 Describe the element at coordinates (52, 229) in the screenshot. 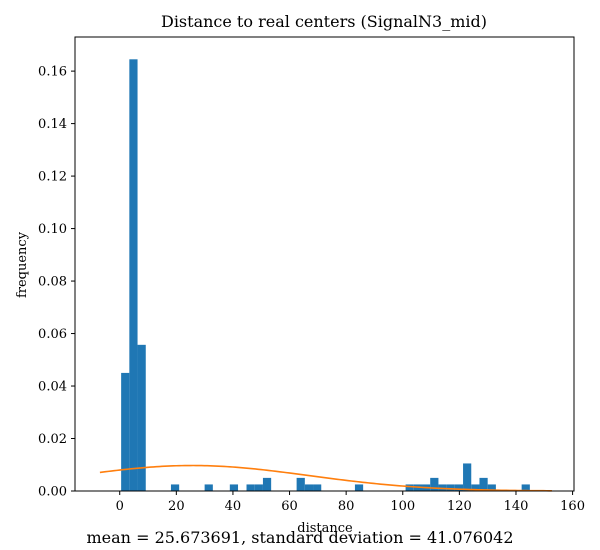

I see `y-tick-label: 0.10` at that location.